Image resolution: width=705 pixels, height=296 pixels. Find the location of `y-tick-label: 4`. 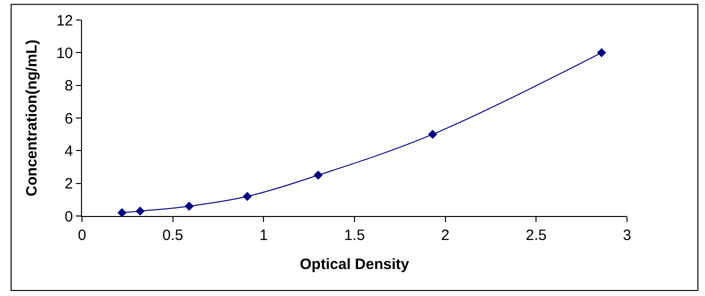

y-tick-label: 4 is located at coordinates (68, 151).